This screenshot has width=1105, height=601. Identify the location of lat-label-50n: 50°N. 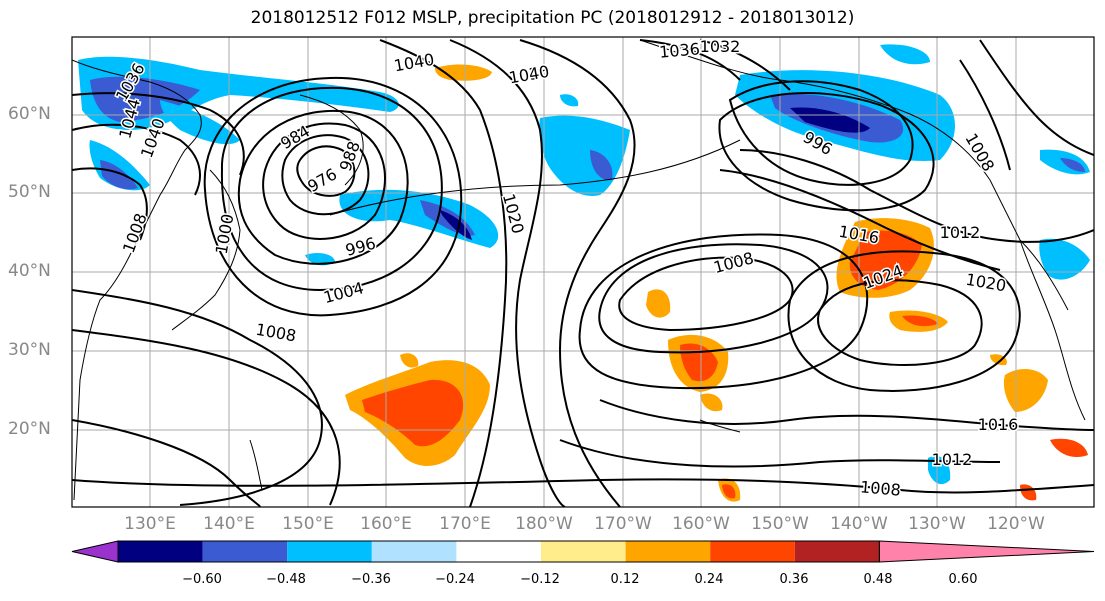
(29, 192).